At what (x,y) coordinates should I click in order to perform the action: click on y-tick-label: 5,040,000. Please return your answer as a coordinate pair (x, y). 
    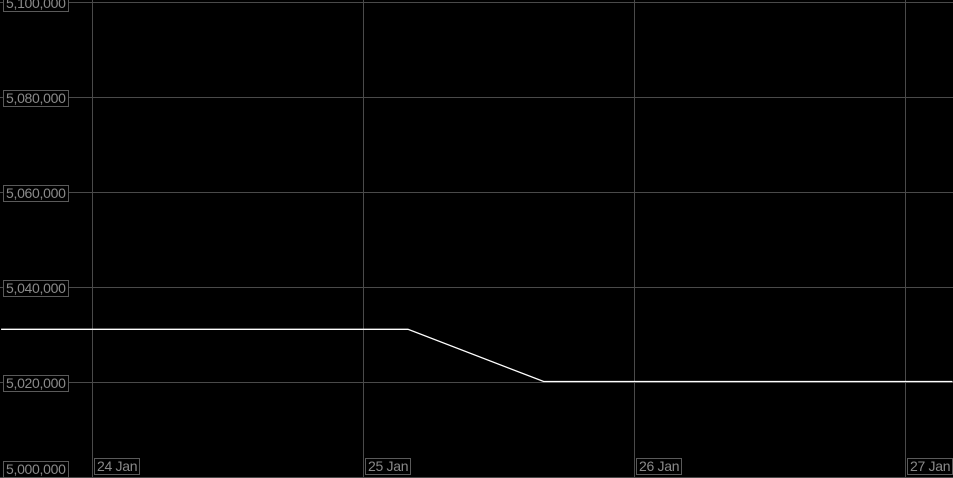
    Looking at the image, I should click on (36, 288).